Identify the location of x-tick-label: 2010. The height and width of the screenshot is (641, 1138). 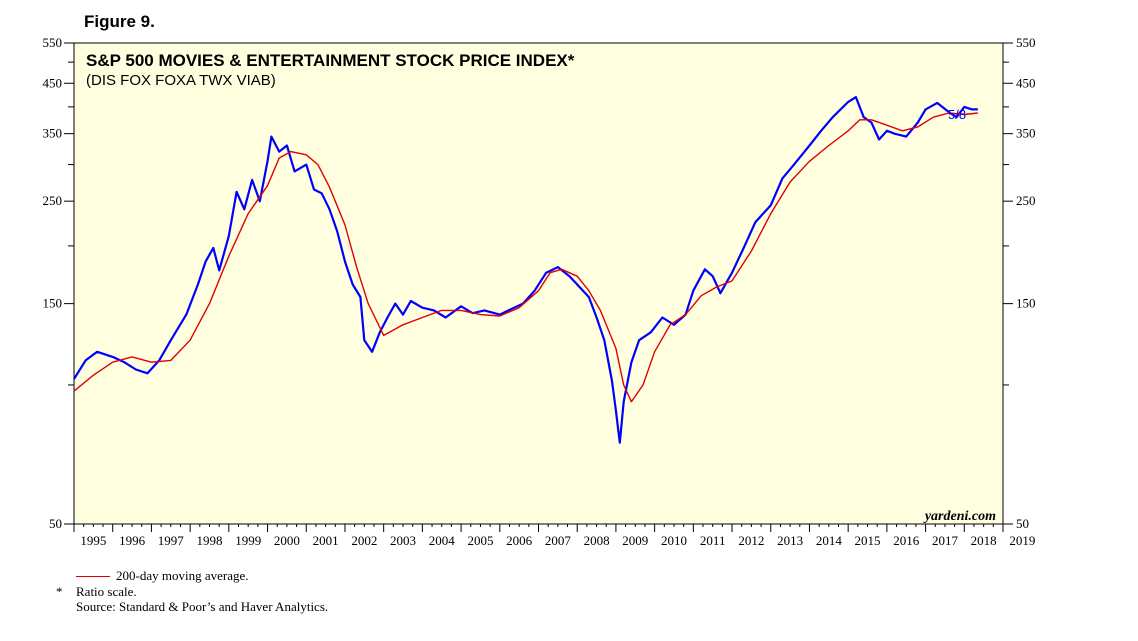
(674, 540).